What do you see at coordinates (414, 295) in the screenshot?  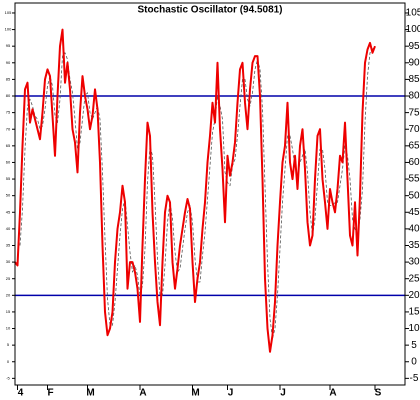 I see `y-tick-label: 20` at bounding box center [414, 295].